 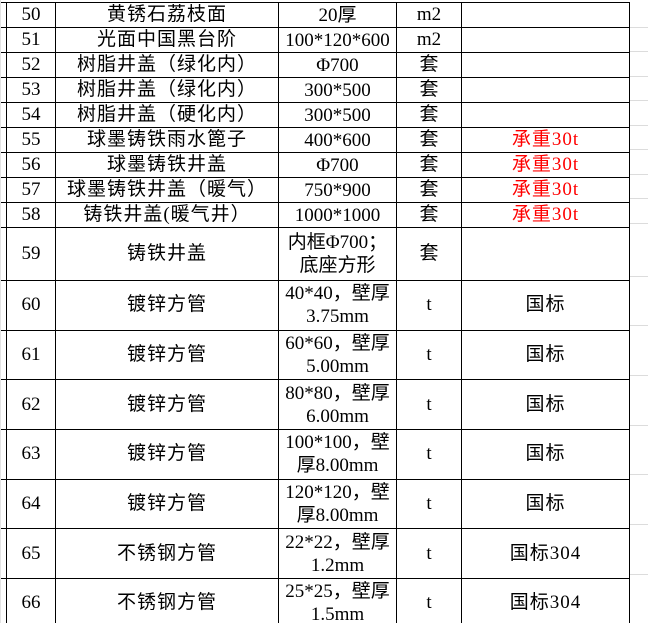 What do you see at coordinates (31, 405) in the screenshot?
I see `cell-row-number: 62` at bounding box center [31, 405].